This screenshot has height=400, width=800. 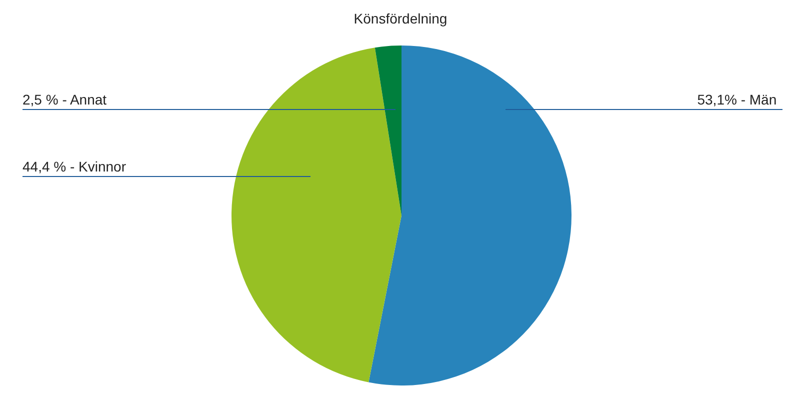 I want to click on slice-label: 44,4 % - Kvinnor, so click(x=74, y=166).